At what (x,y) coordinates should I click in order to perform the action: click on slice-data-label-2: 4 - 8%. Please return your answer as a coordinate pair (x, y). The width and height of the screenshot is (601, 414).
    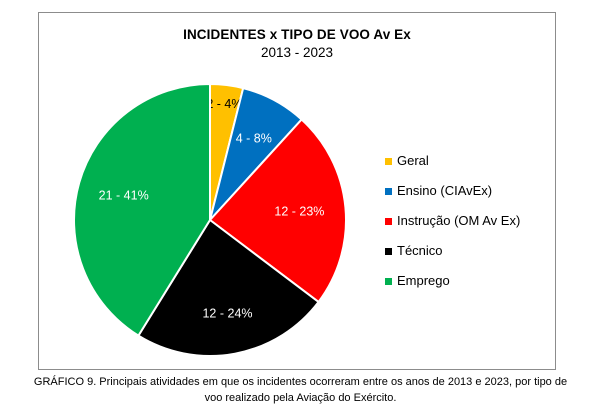
    Looking at the image, I should click on (254, 139).